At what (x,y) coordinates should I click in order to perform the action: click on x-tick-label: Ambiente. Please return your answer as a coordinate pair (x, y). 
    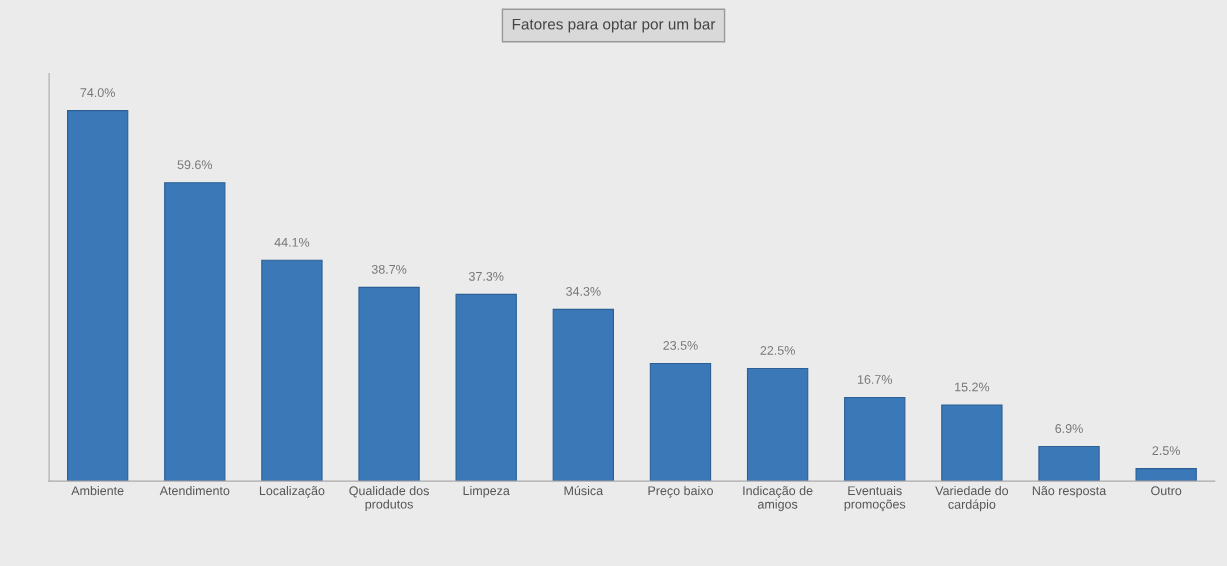
    Looking at the image, I should click on (97, 490).